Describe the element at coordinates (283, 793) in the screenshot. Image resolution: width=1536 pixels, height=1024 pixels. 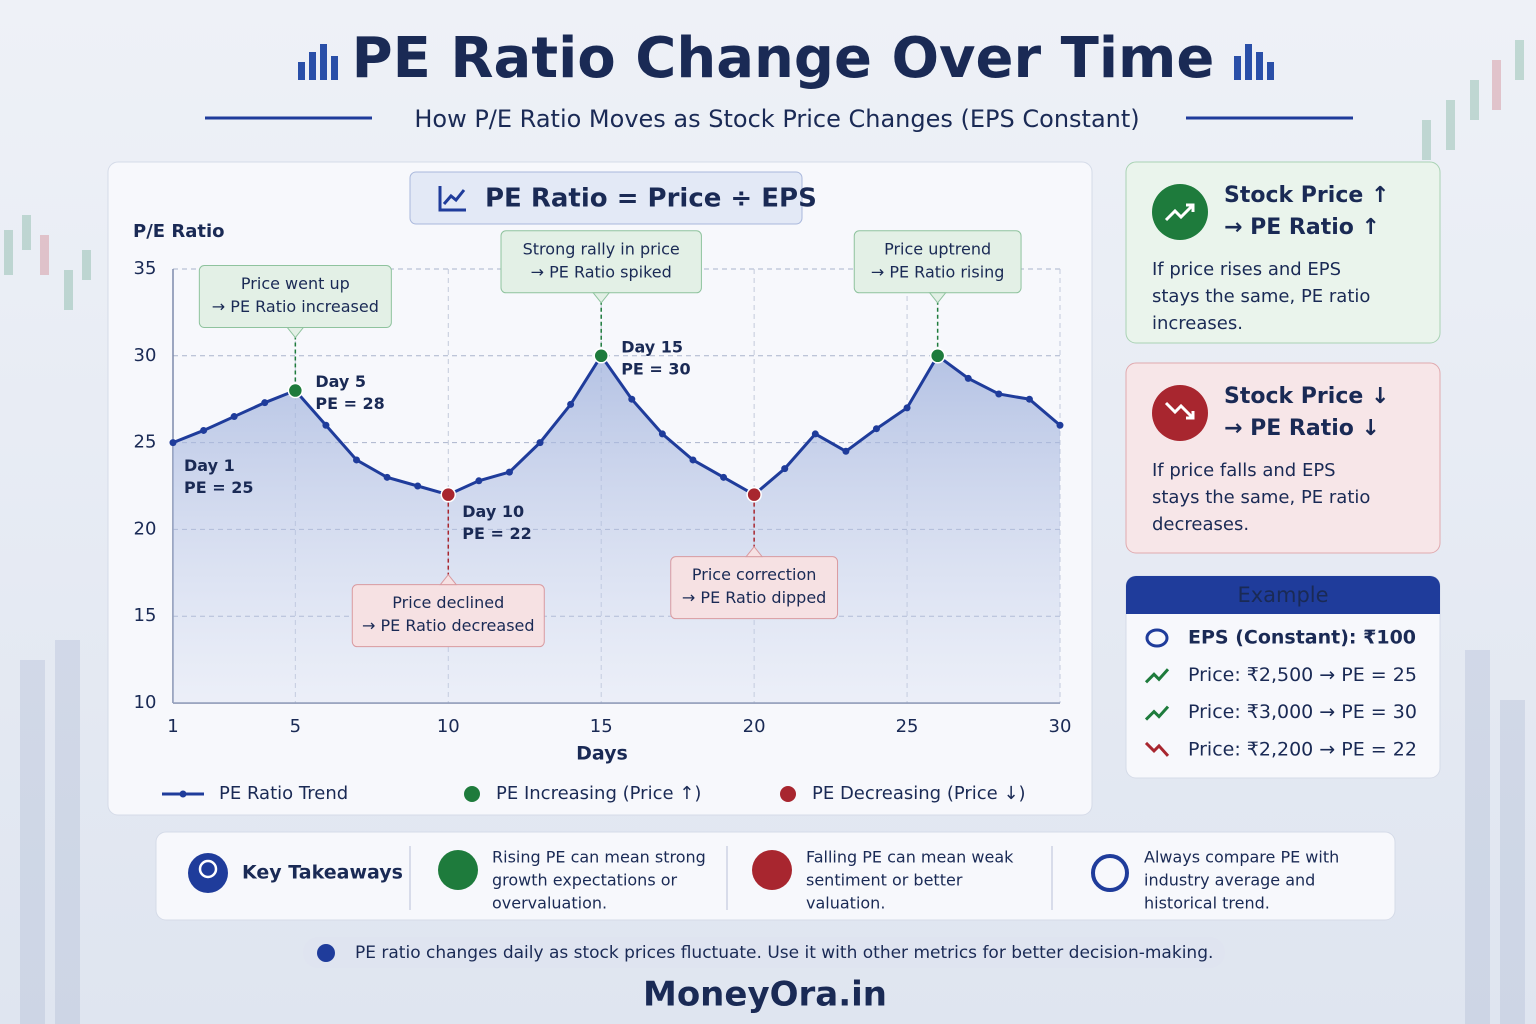
I see `legend-label: PE Ratio Trend` at that location.